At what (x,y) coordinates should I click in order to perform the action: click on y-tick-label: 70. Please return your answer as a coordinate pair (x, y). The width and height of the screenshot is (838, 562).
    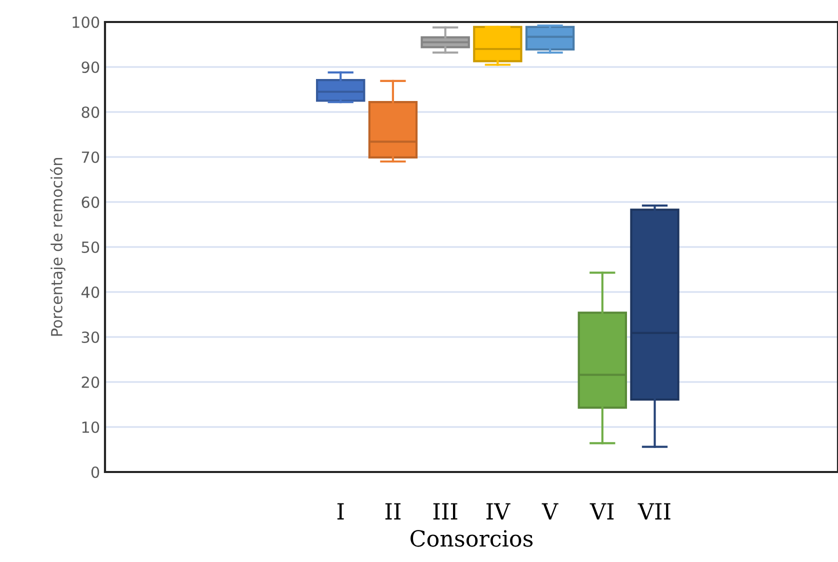
    Looking at the image, I should click on (91, 157).